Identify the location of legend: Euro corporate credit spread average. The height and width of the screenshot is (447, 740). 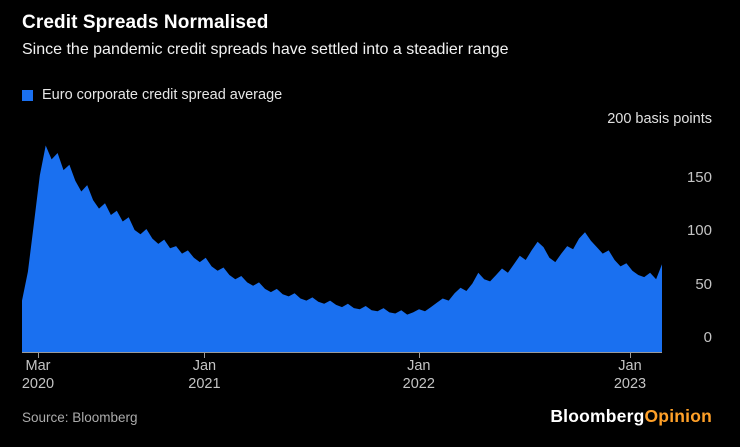
(152, 95).